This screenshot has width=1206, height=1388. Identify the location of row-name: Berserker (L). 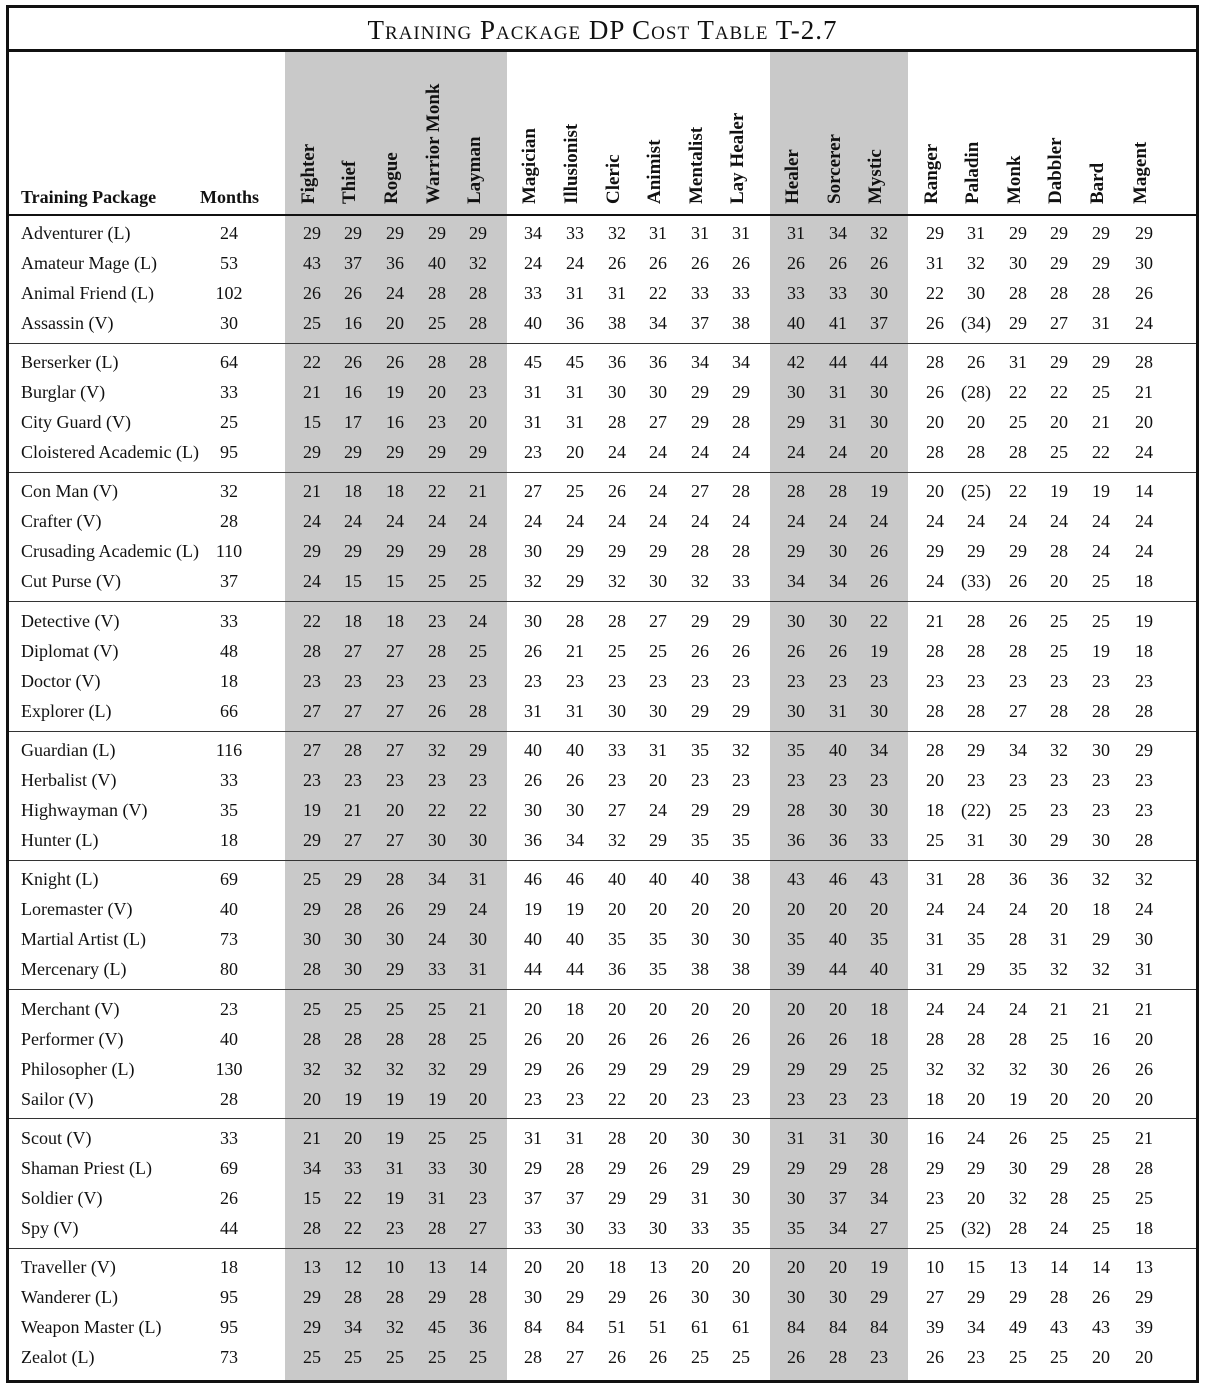
(70, 362).